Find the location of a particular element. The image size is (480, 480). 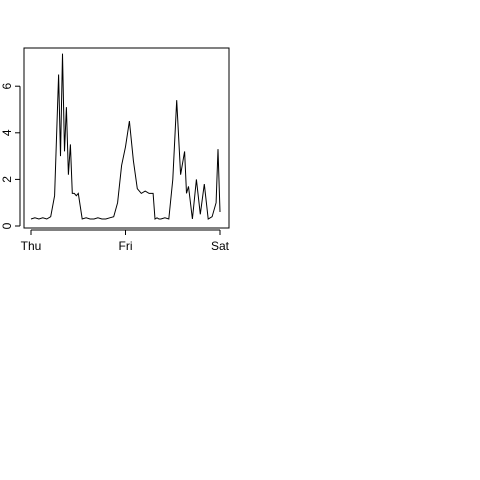

y-tick-label: 4 is located at coordinates (7, 132).